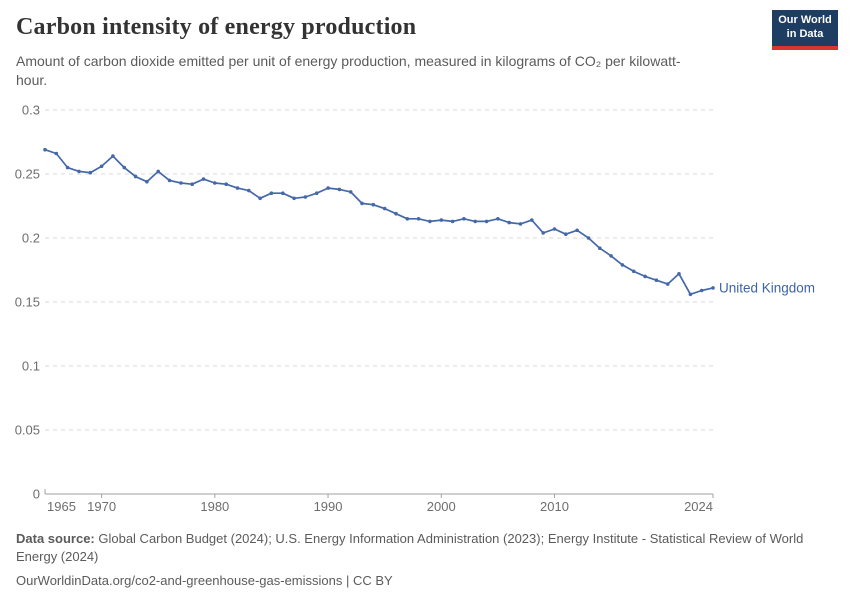  What do you see at coordinates (328, 506) in the screenshot?
I see `x-tick-label: 1990` at bounding box center [328, 506].